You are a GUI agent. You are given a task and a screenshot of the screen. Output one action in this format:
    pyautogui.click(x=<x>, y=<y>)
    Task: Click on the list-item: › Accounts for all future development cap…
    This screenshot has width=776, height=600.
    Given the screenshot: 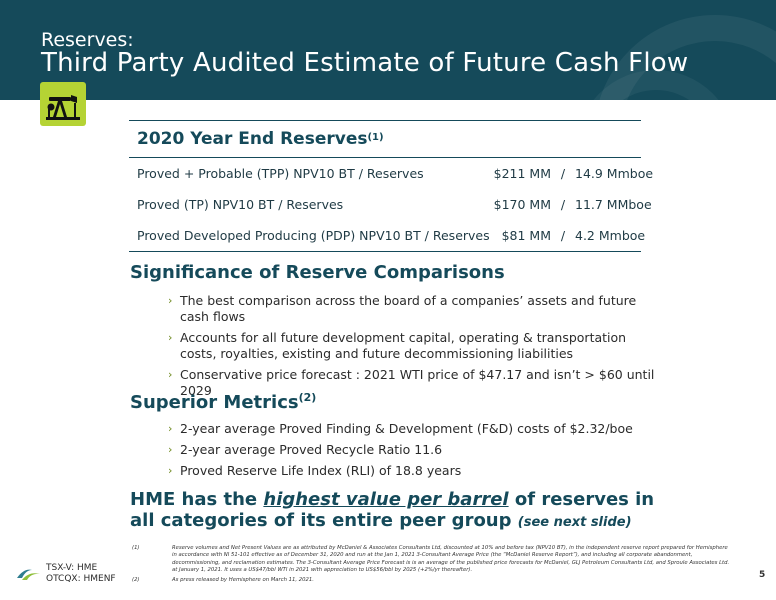 What is the action you would take?
    pyautogui.click(x=415, y=346)
    